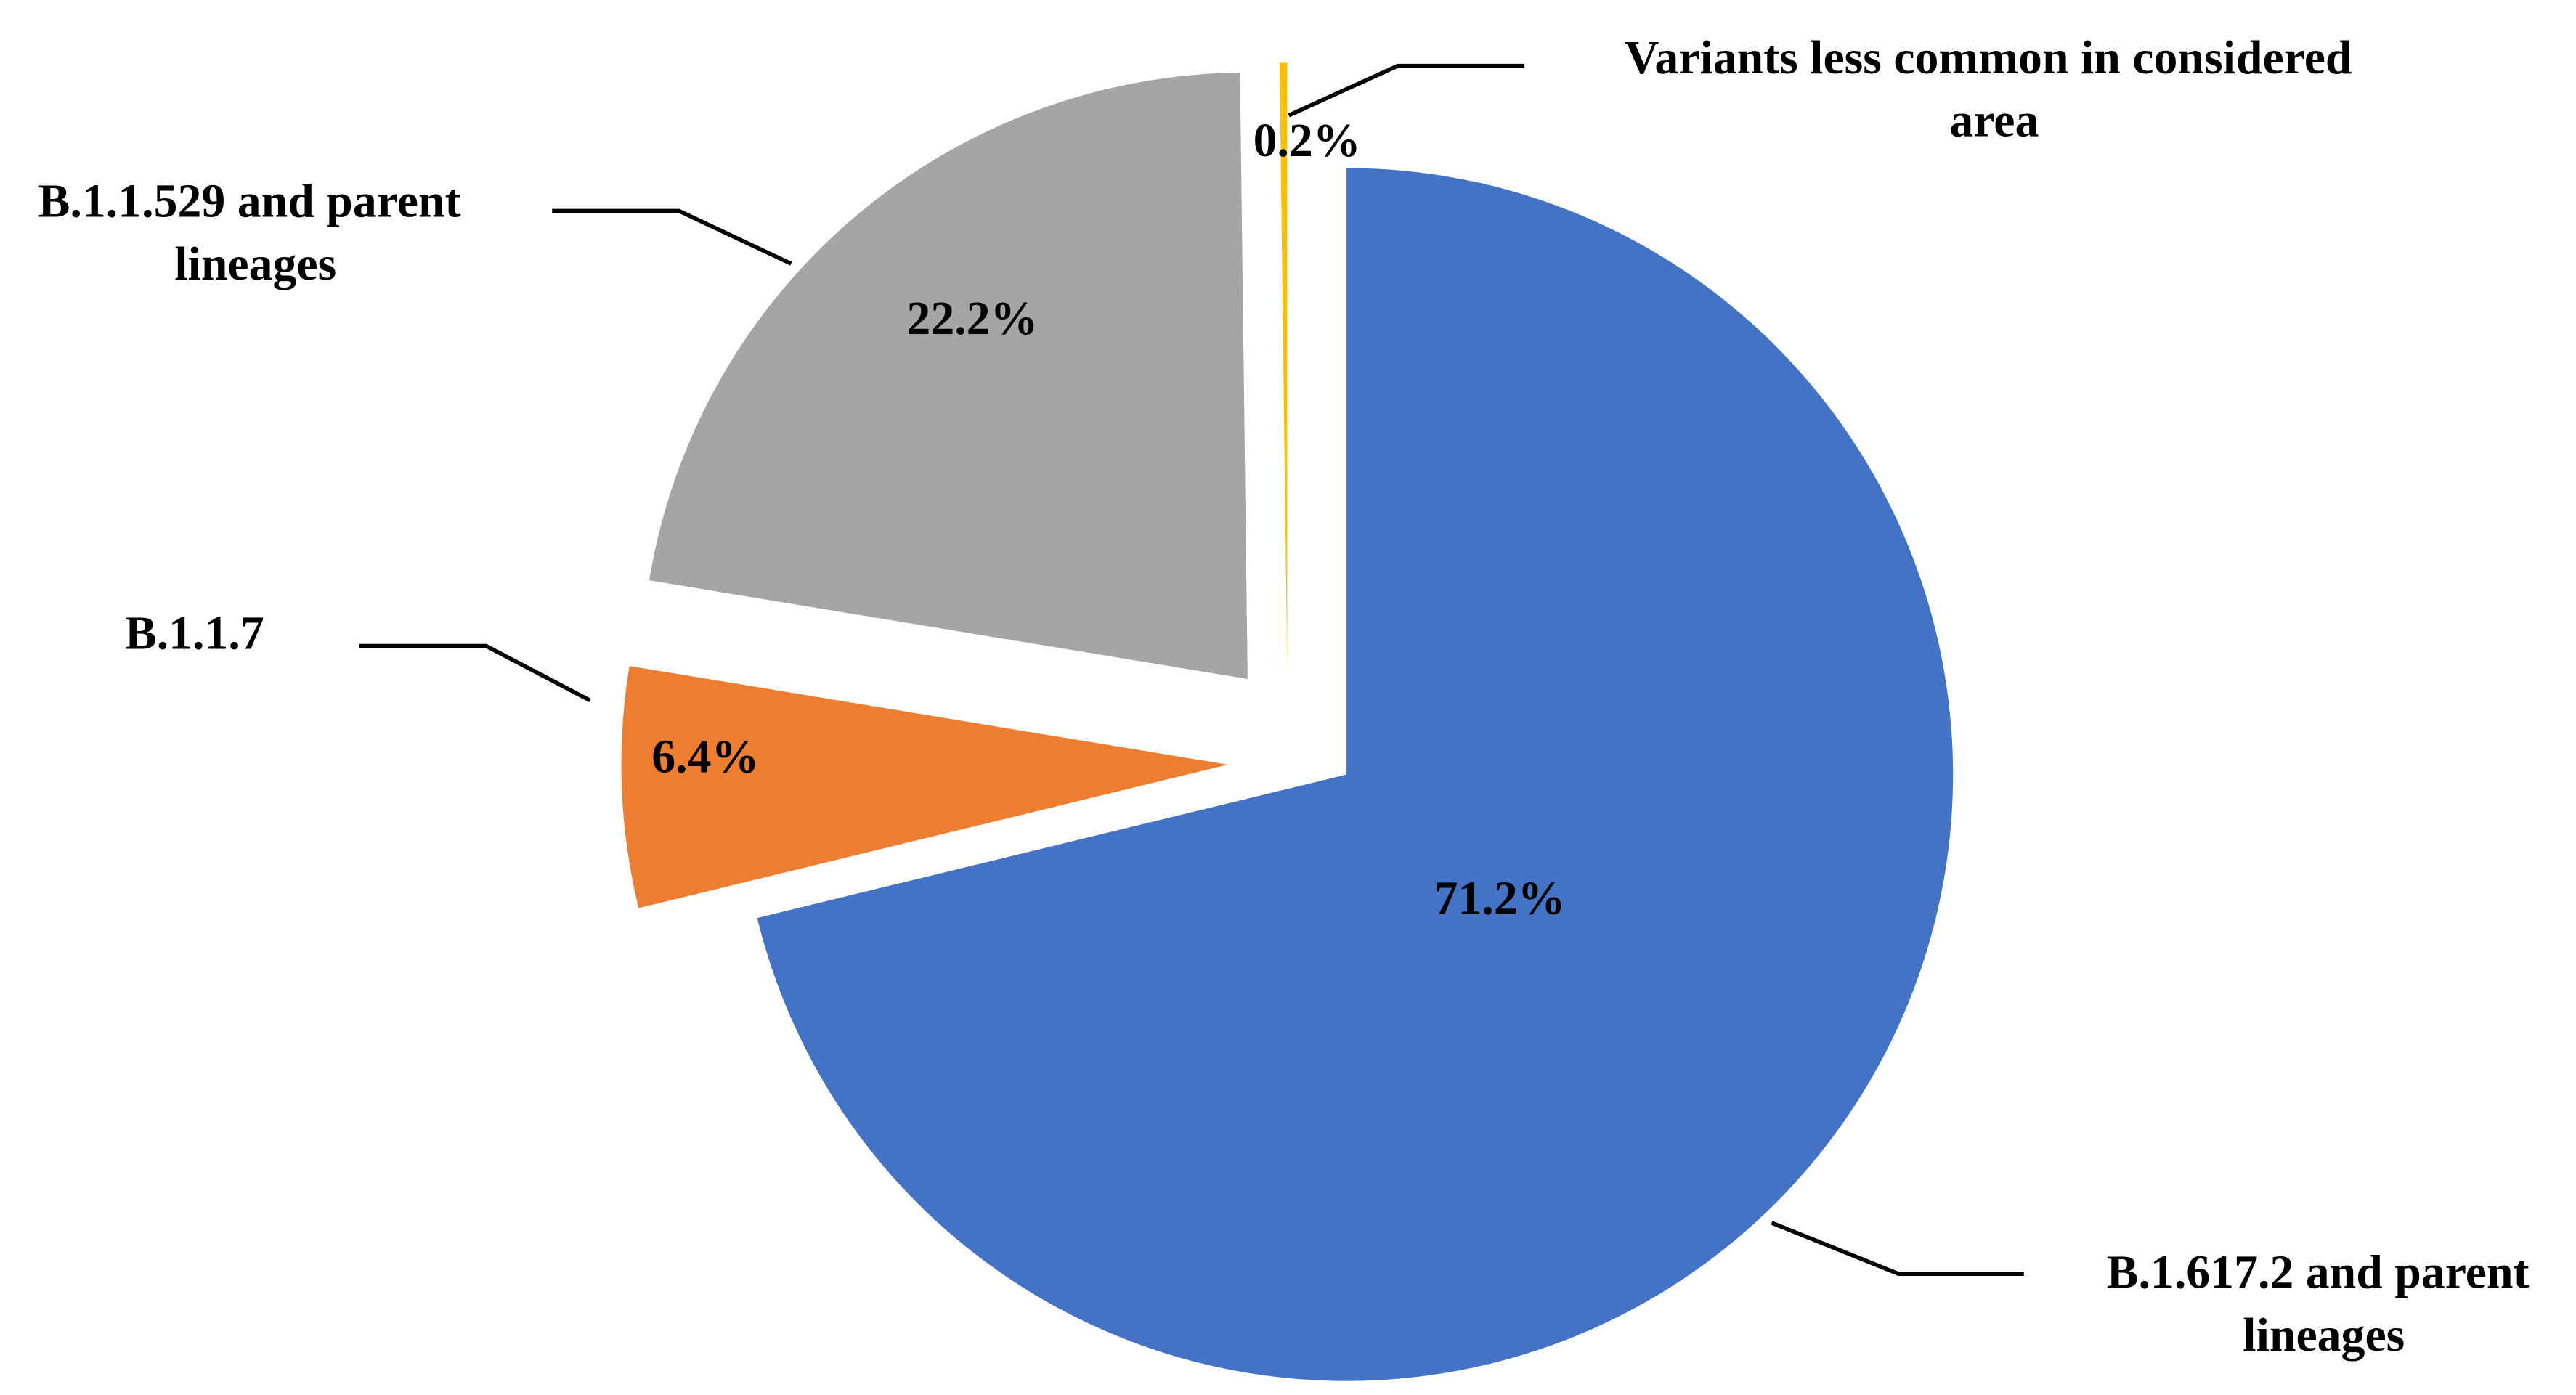 This screenshot has height=1395, width=2576. I want to click on label-line: B.1.1.529 and parent, so click(256, 201).